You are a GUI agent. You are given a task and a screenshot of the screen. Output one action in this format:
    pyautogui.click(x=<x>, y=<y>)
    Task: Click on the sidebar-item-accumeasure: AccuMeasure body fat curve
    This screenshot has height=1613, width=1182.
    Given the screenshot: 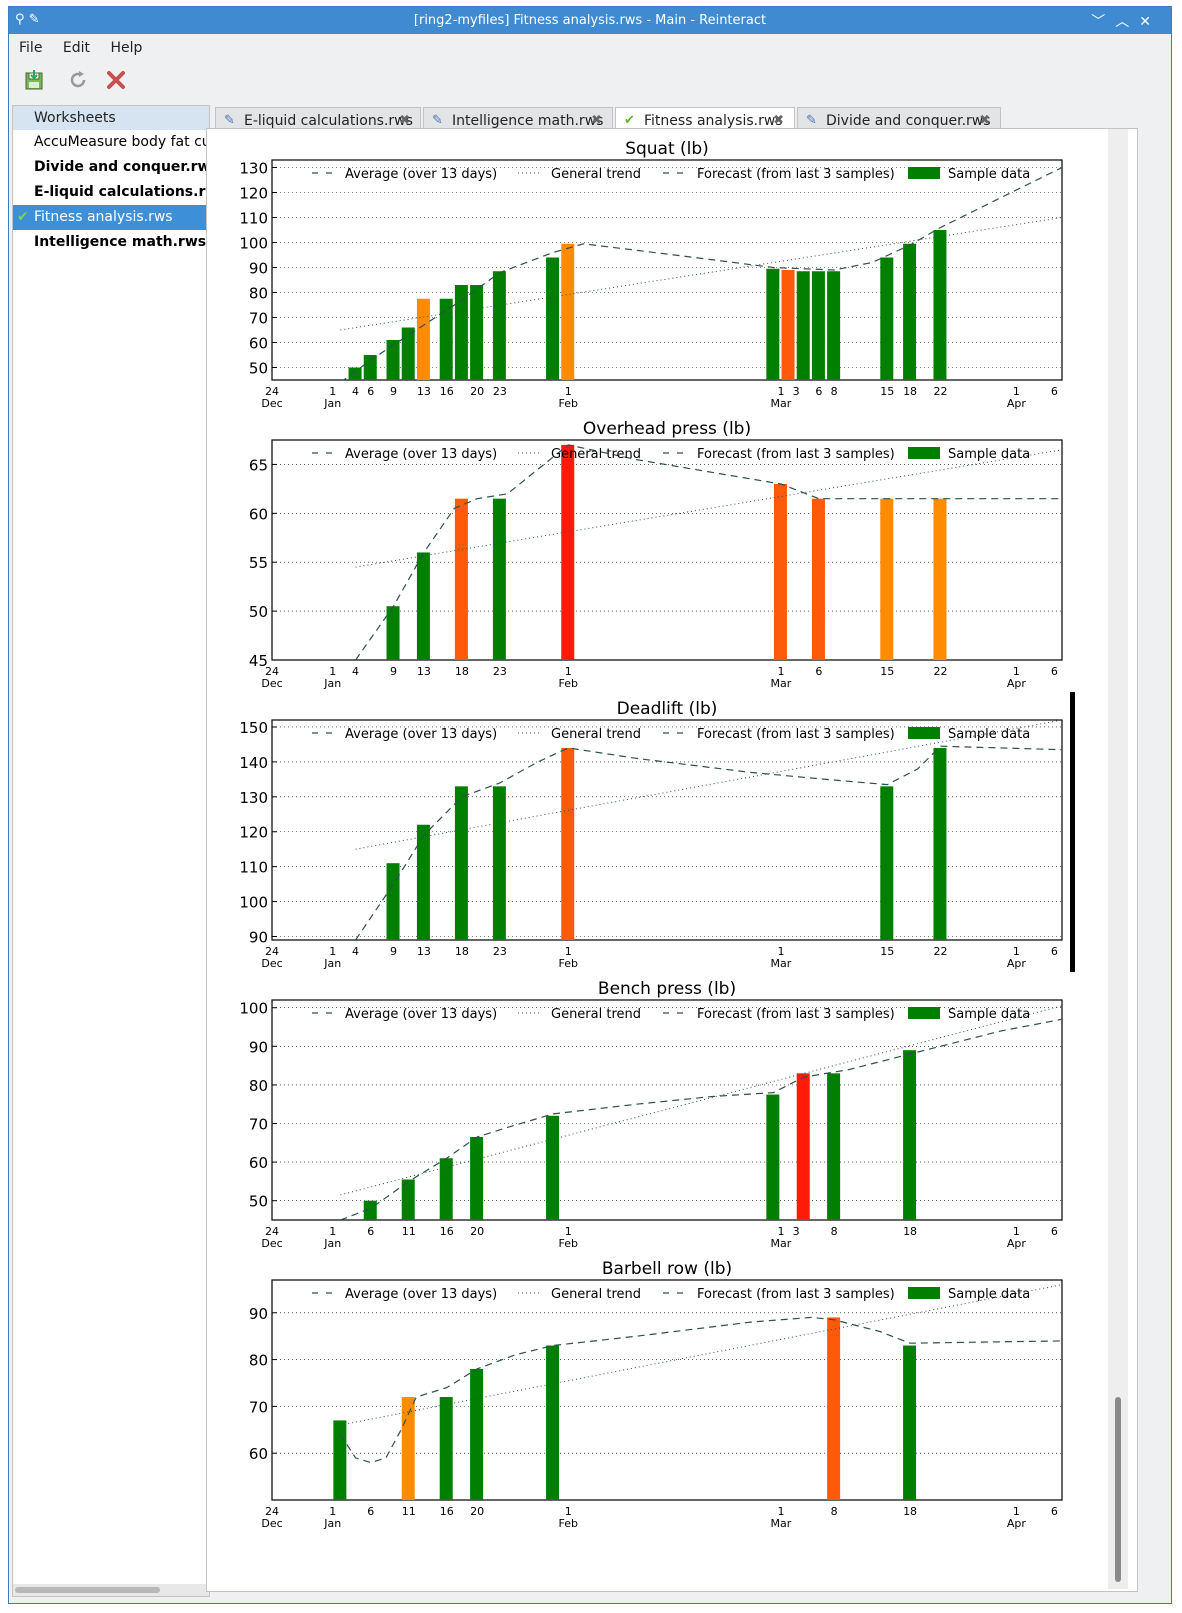 What is the action you would take?
    pyautogui.click(x=111, y=142)
    